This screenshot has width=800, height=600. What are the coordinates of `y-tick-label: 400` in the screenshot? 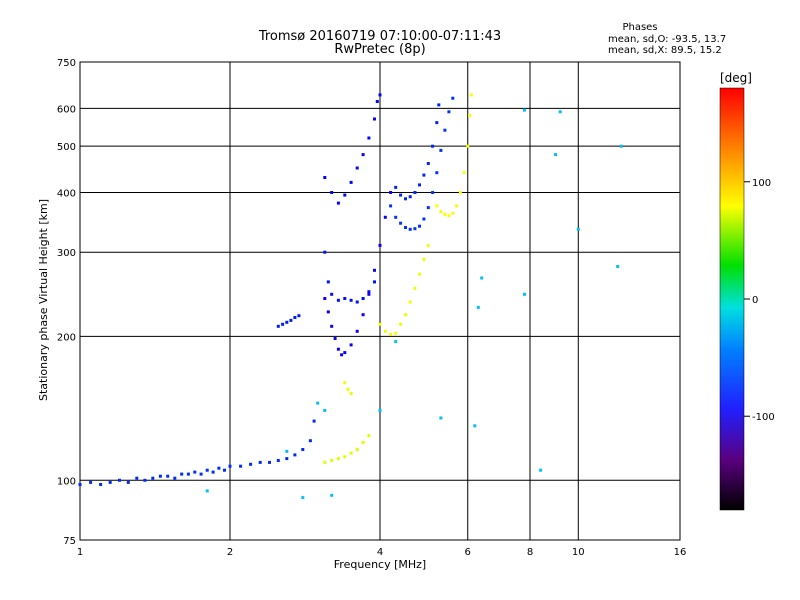 It's located at (66, 193).